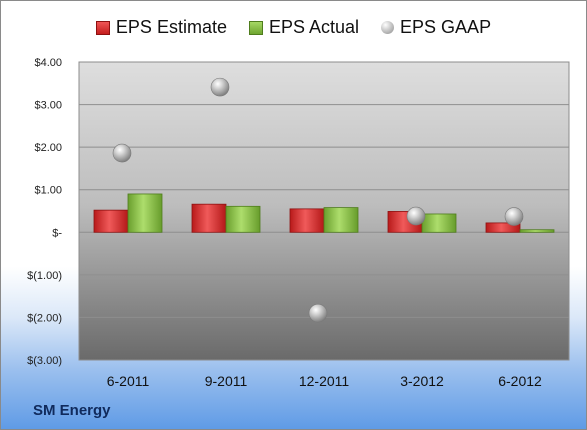  I want to click on y-tick-label: $4.00, so click(48, 63).